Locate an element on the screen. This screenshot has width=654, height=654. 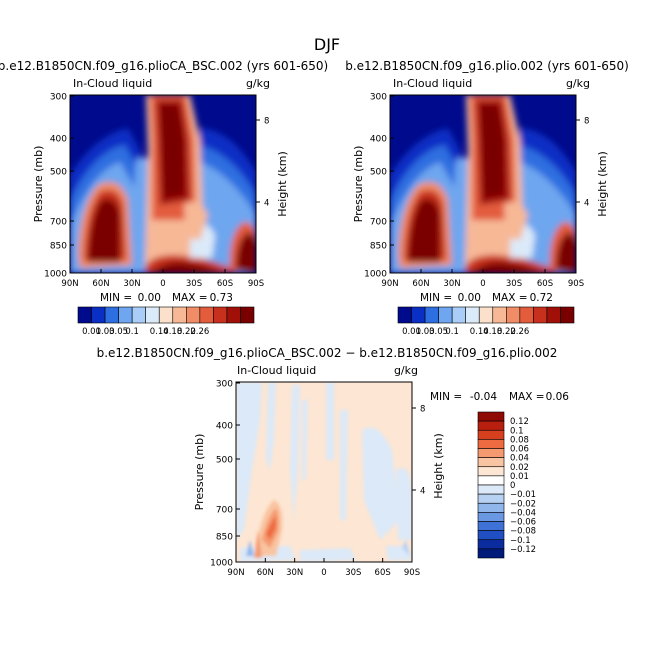
panel-0-stats: MIN = 0.00 MAX = 0.73 is located at coordinates (166, 298).